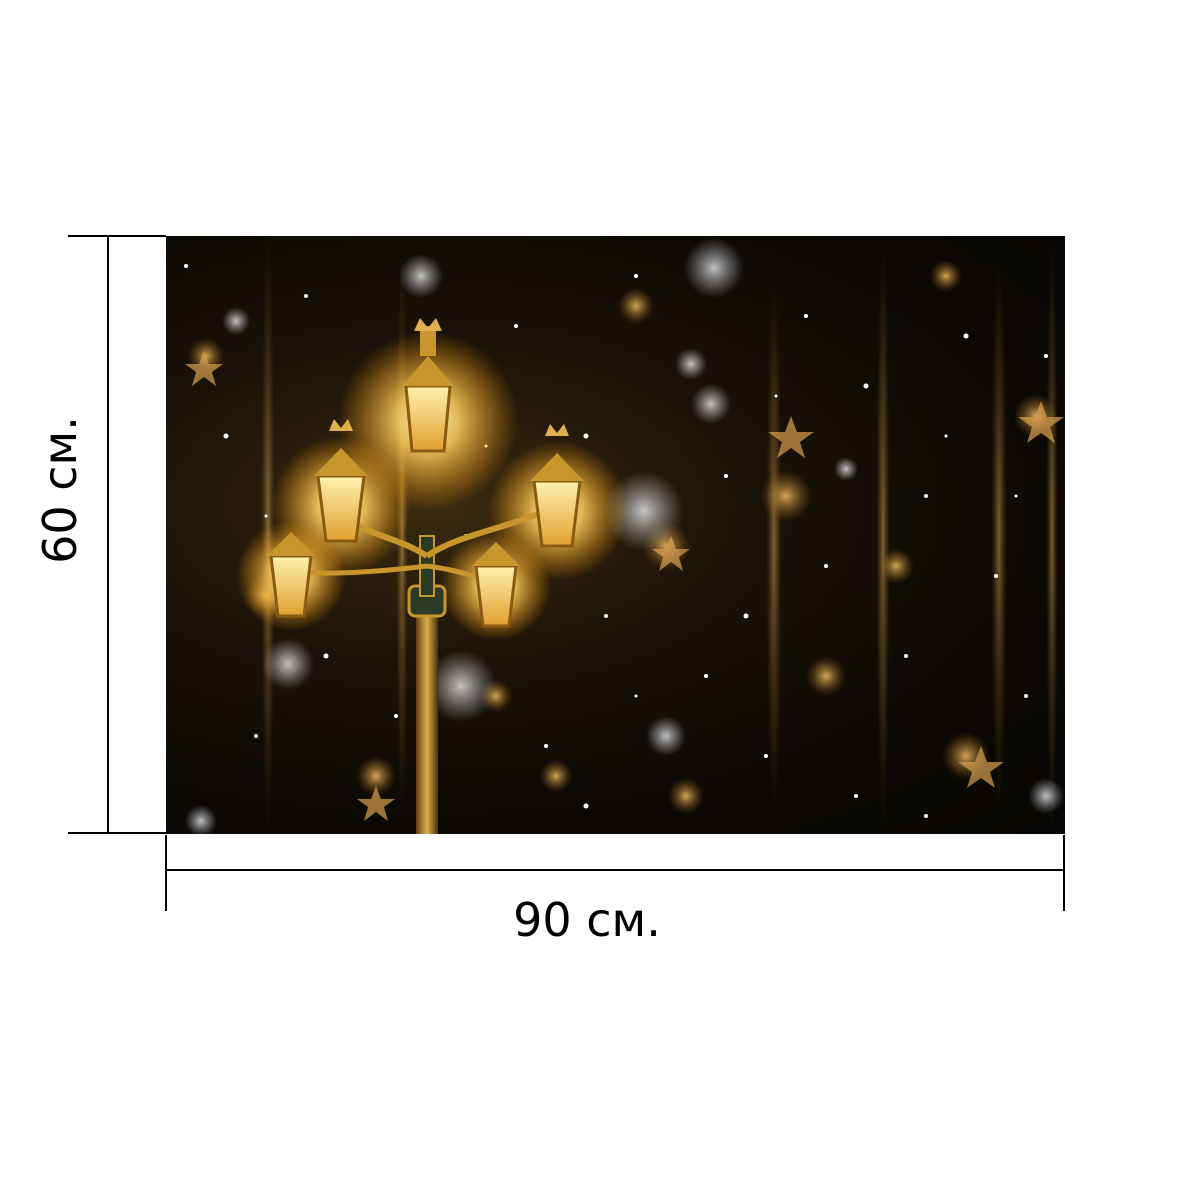  I want to click on width-label: 90 см., so click(587, 920).